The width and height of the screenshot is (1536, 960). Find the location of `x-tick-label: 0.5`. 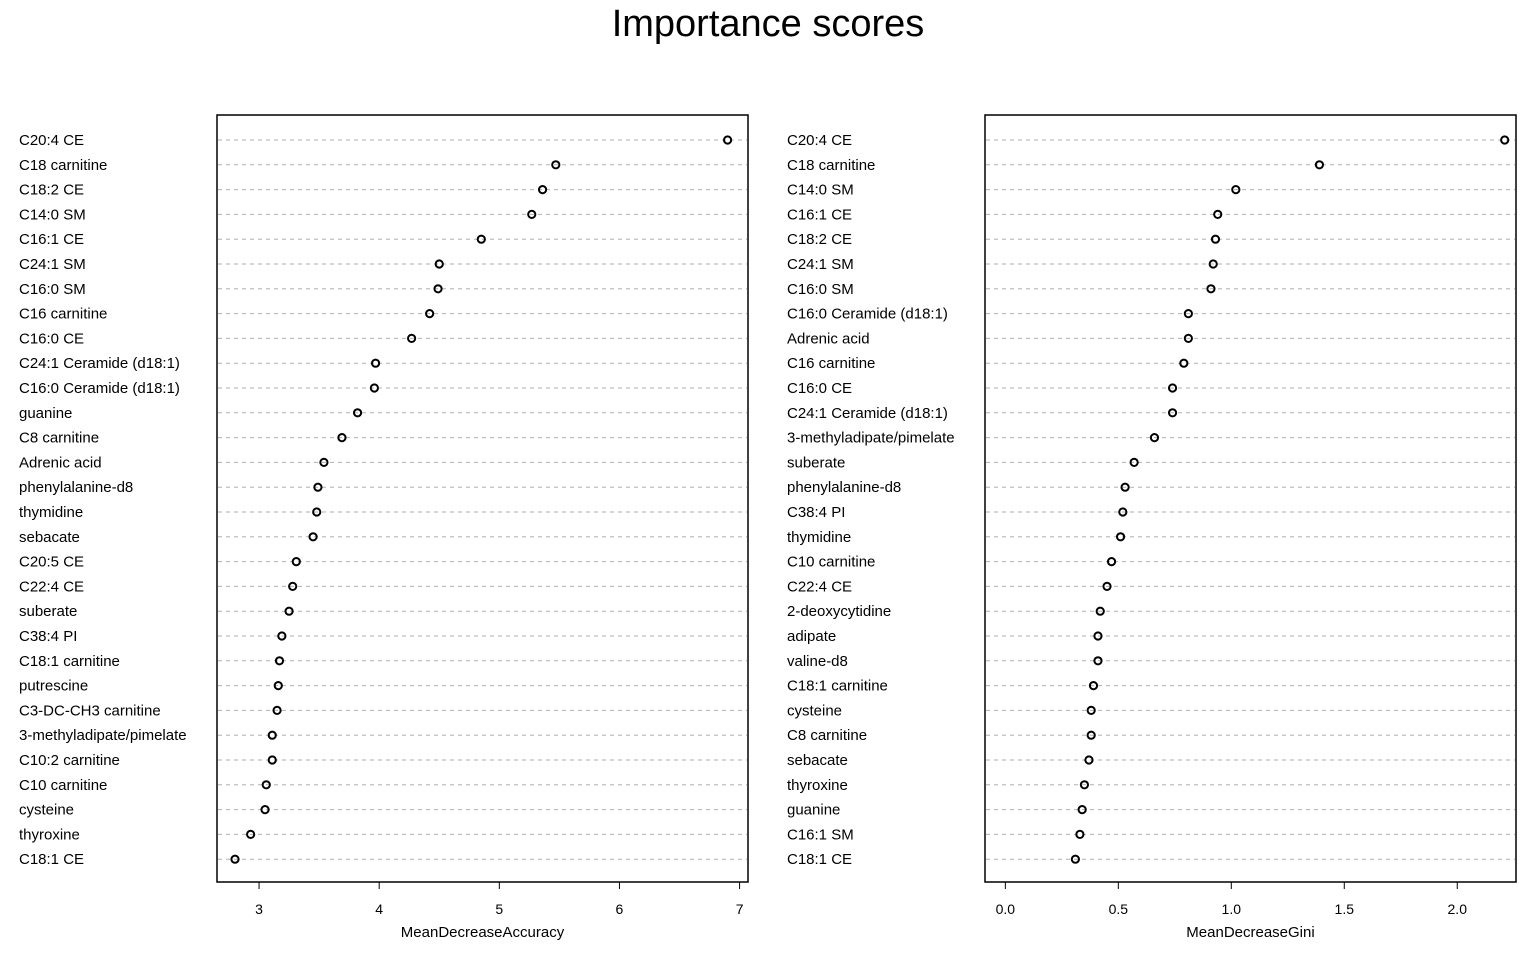

x-tick-label: 0.5 is located at coordinates (1119, 909).